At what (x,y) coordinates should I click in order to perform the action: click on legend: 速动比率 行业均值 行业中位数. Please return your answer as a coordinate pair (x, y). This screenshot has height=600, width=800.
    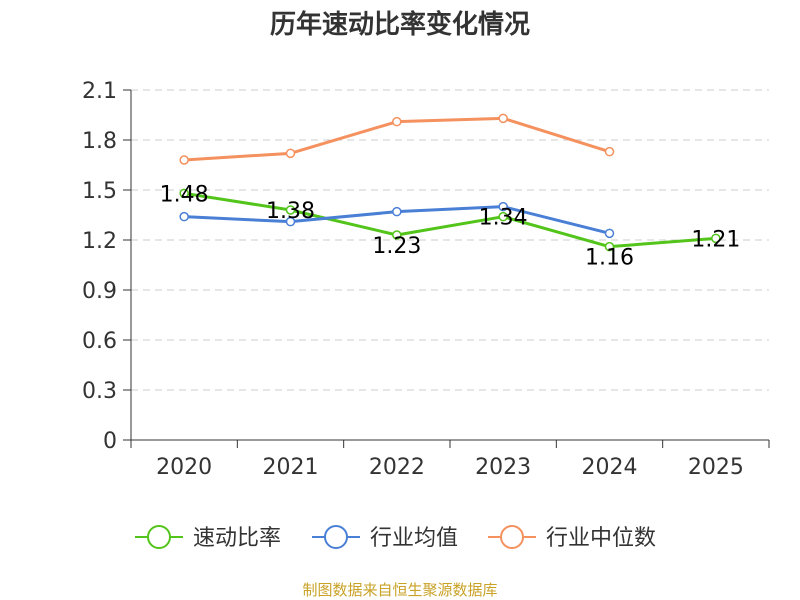
    Looking at the image, I should click on (395, 538).